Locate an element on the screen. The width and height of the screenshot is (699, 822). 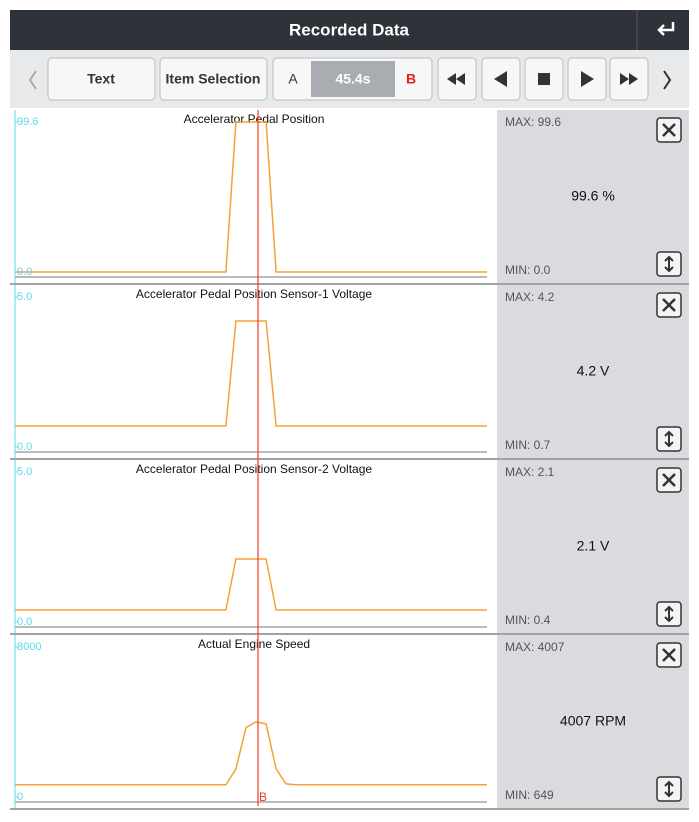
prev-button is located at coordinates (32, 80).